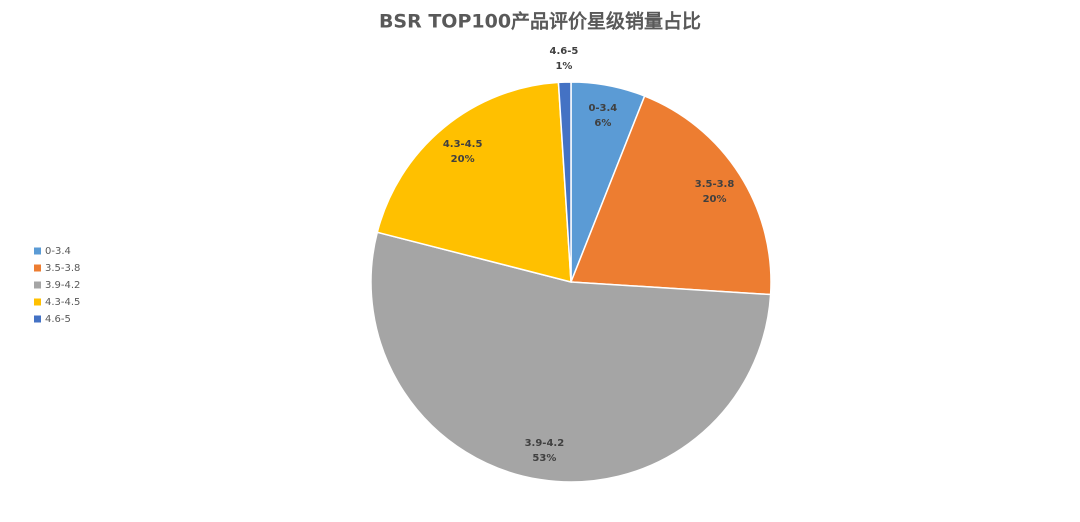 This screenshot has width=1080, height=522. Describe the element at coordinates (544, 458) in the screenshot. I see `data-label-value: 53%` at that location.